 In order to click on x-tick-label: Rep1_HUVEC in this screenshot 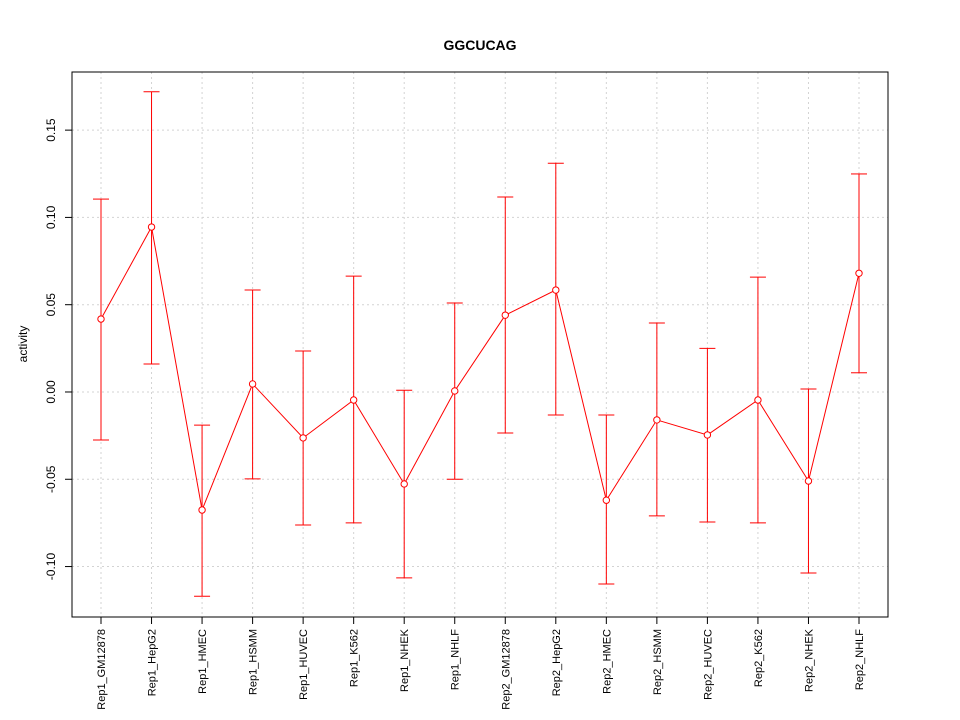, I will do `click(304, 664)`.